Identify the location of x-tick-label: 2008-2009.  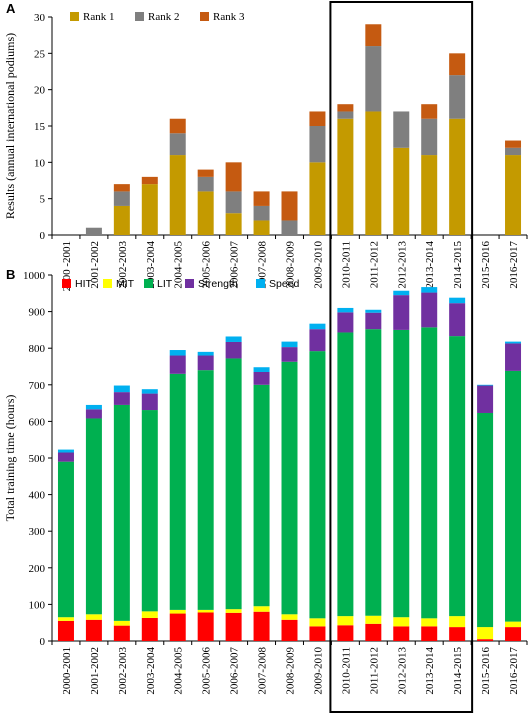
(291, 671).